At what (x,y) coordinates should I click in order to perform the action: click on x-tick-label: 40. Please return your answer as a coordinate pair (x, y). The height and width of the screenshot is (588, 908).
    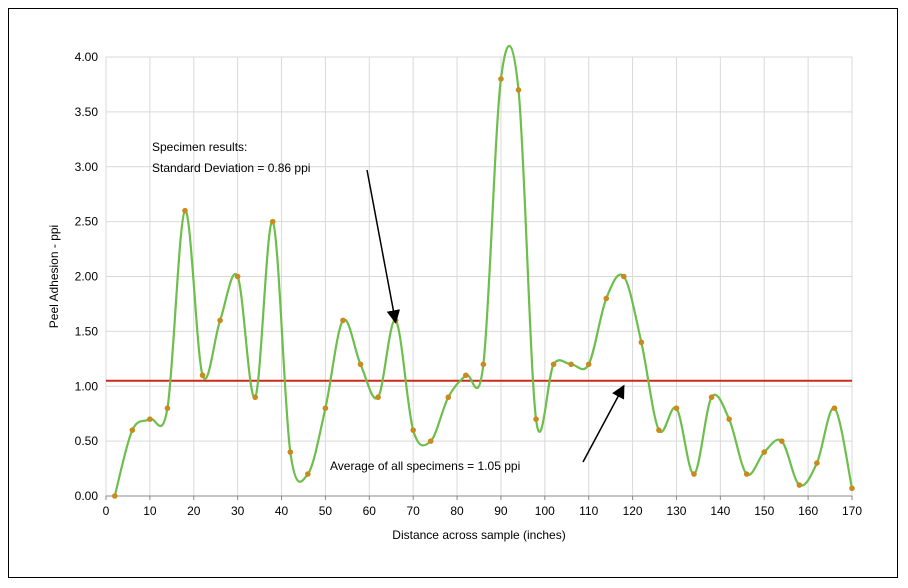
    Looking at the image, I should click on (282, 511).